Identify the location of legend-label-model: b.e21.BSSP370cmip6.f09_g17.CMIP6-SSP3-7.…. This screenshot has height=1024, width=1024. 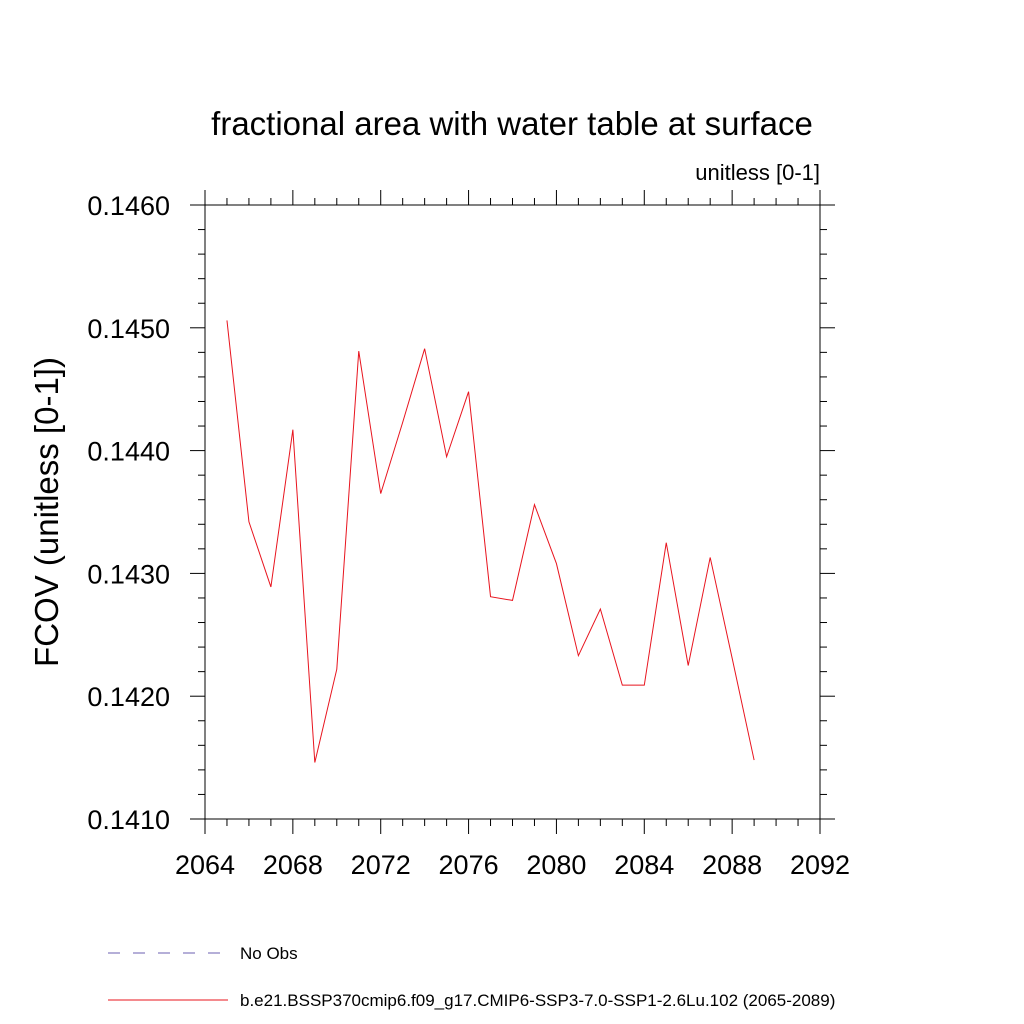
(537, 1000).